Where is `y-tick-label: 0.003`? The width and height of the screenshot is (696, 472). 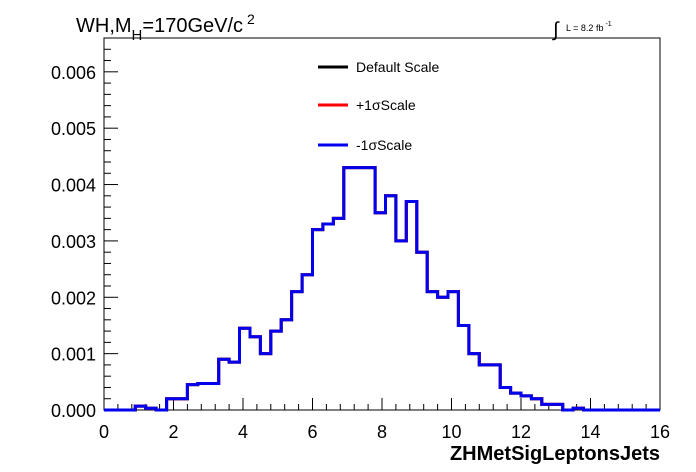
y-tick-label: 0.003 is located at coordinates (73, 242).